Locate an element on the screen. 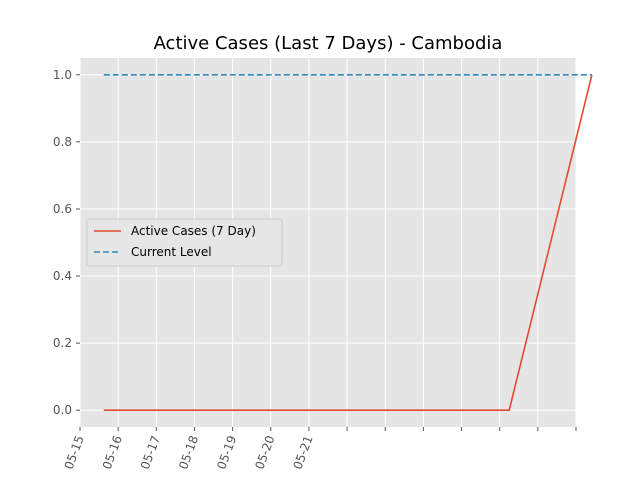 Image resolution: width=640 pixels, height=480 pixels. x-axis: 05-15 05-16 05-17 05-18 05-19 05-20 05-21 is located at coordinates (319, 449).